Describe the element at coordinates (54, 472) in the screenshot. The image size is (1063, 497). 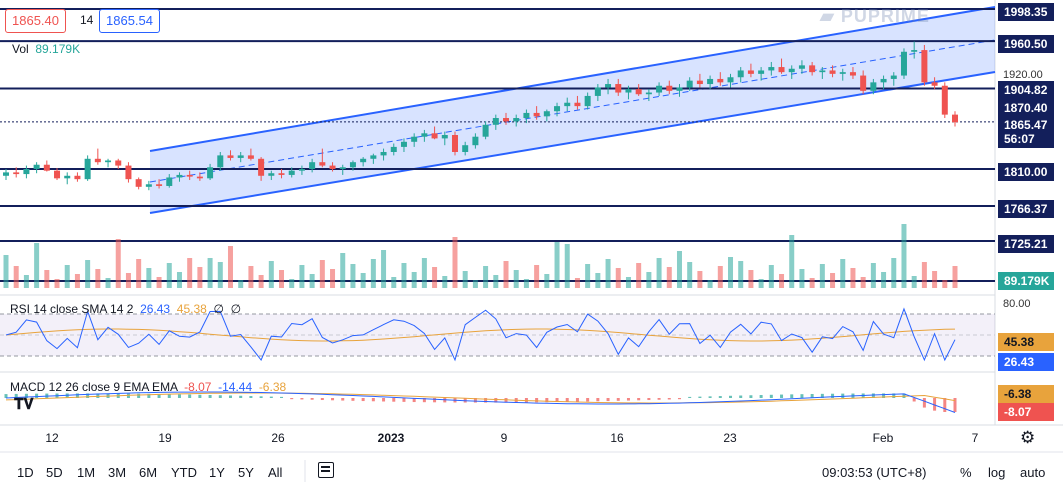
I see `range-button-5d: 5D` at that location.